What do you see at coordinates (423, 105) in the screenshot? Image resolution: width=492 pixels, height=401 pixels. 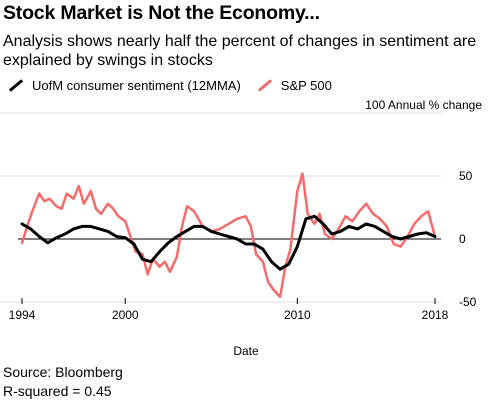 I see `y-tick-label: 100 Annual % change` at bounding box center [423, 105].